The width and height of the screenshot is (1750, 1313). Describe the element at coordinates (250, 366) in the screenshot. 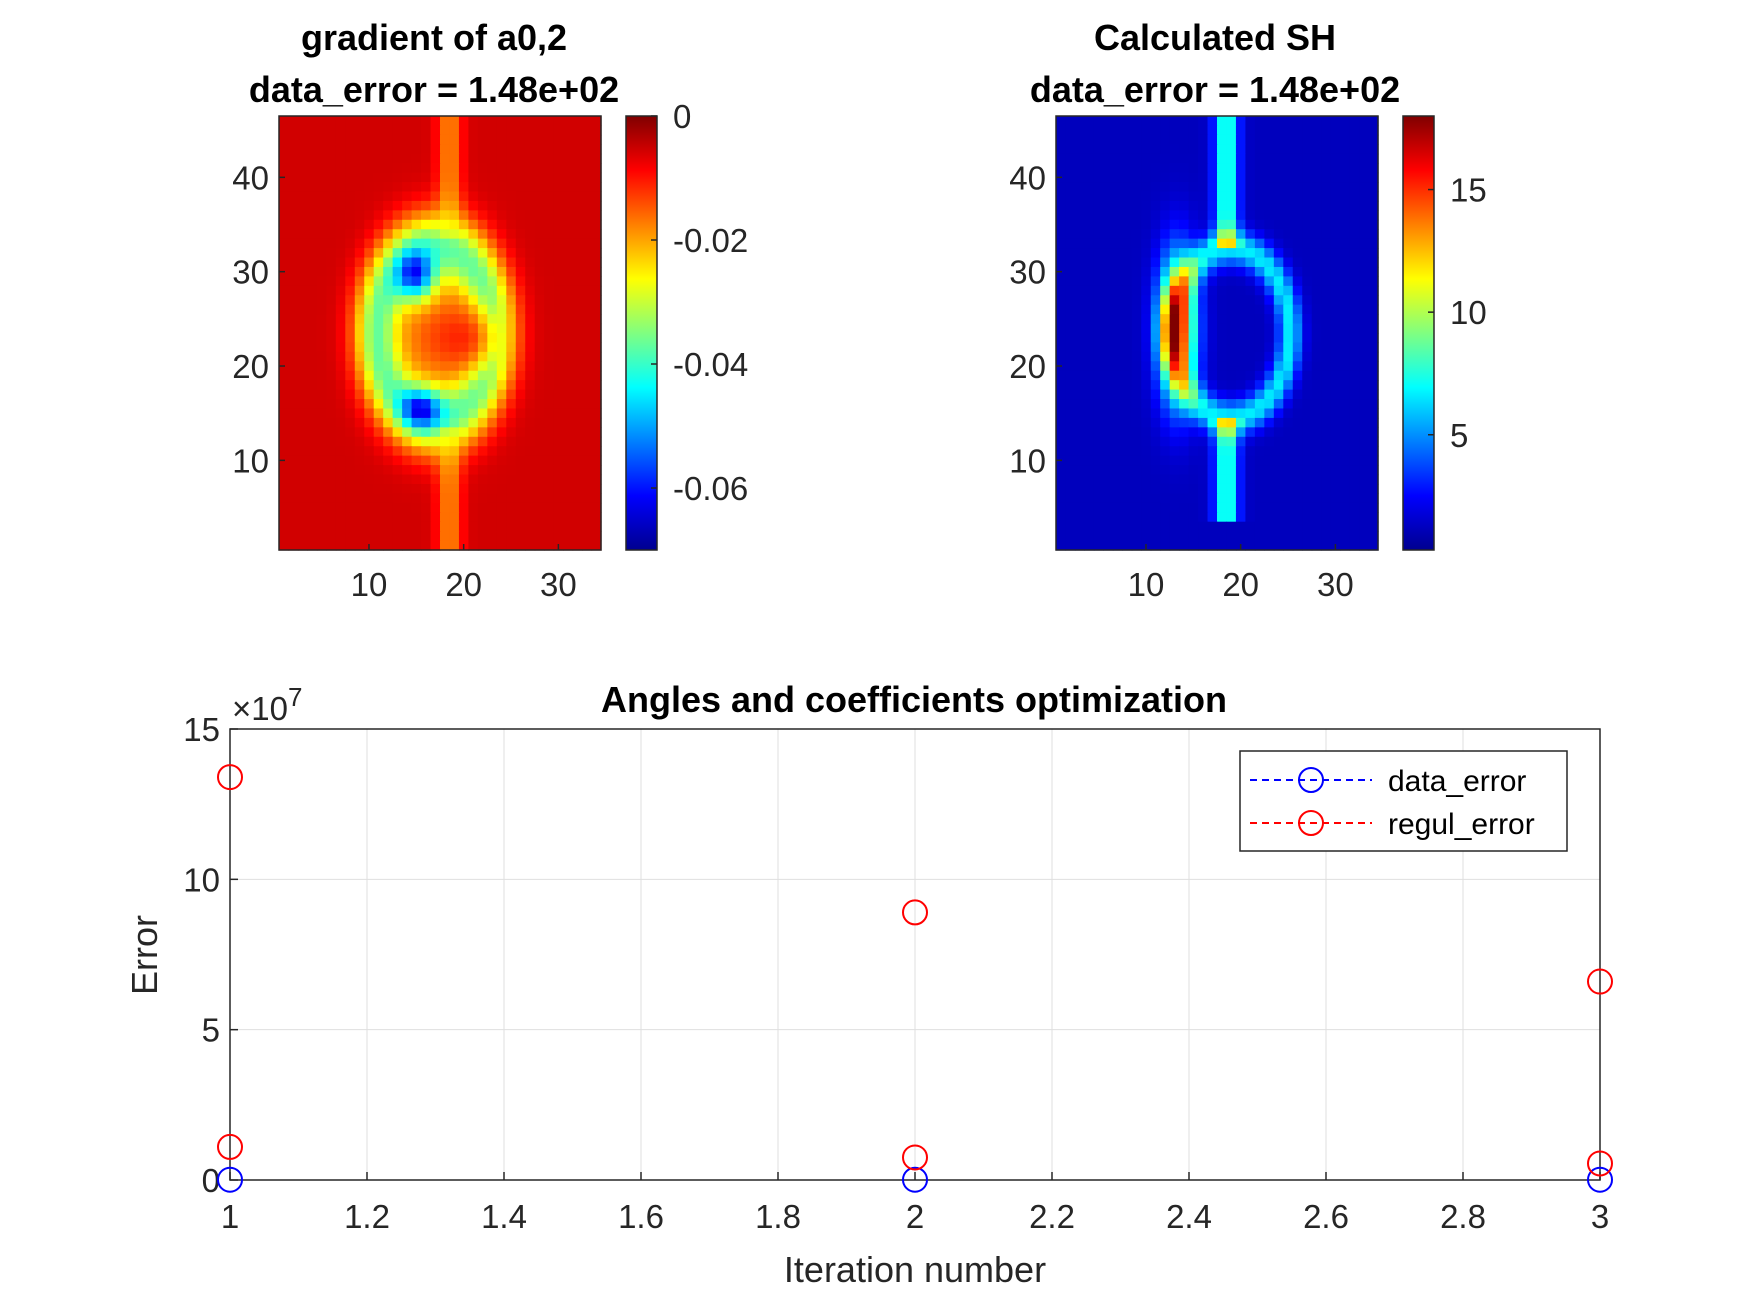

I see `heatmap1-y-tick-label: 20` at that location.